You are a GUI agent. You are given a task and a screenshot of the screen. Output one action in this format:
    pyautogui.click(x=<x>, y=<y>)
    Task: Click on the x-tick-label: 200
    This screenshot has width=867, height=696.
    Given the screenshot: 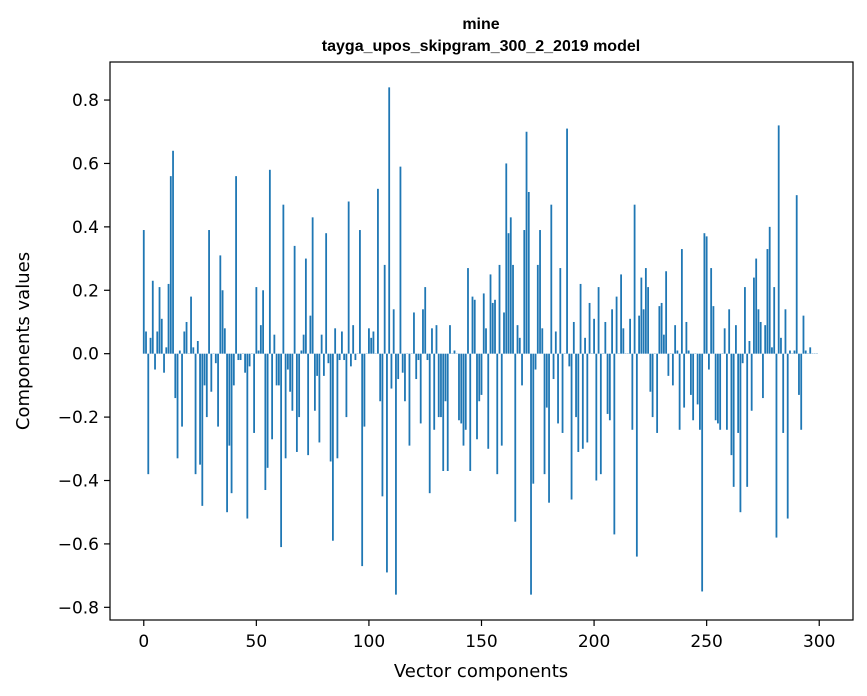 What is the action you would take?
    pyautogui.click(x=594, y=642)
    